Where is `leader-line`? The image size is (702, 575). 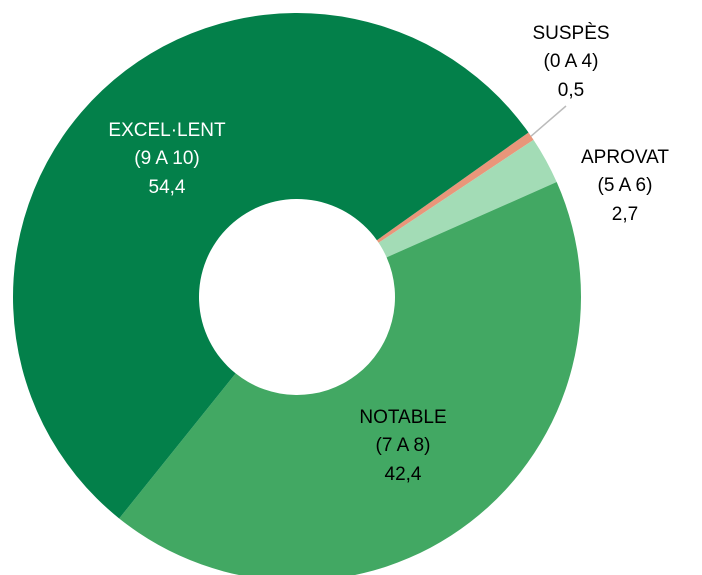 leader-line is located at coordinates (548, 121).